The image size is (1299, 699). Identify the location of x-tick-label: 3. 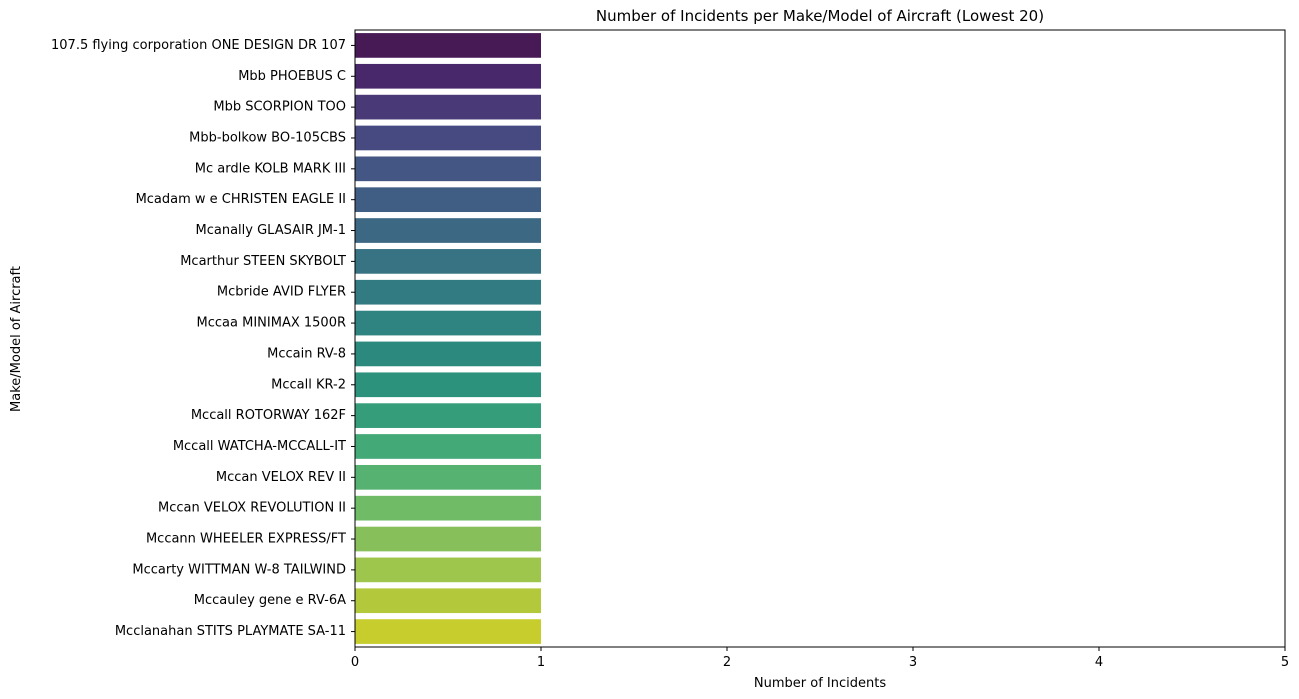
(913, 662).